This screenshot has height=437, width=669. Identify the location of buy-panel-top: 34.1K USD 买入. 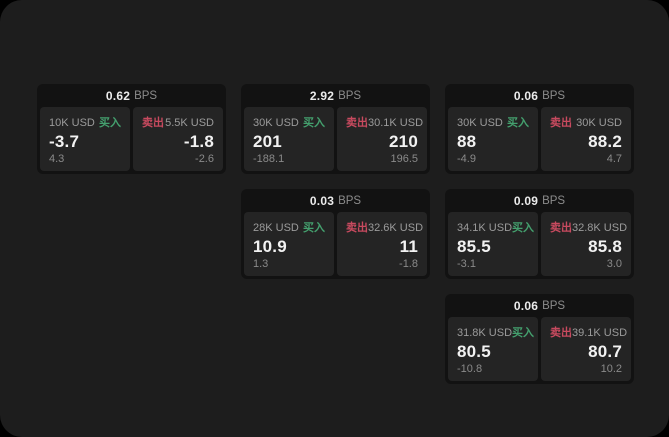
(495, 227).